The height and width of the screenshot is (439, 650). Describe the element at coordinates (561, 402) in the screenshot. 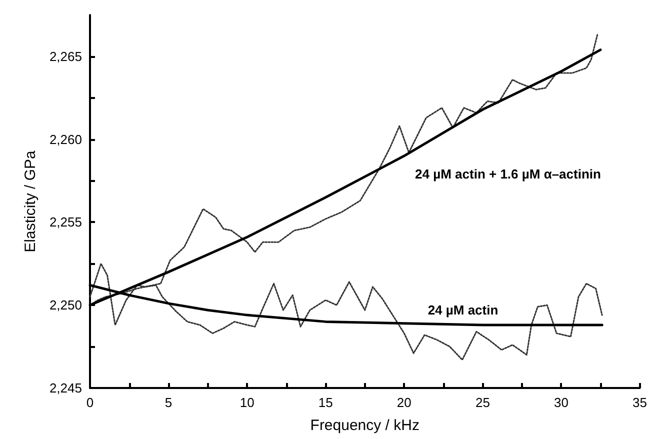

I see `x-tick-label: 30` at that location.